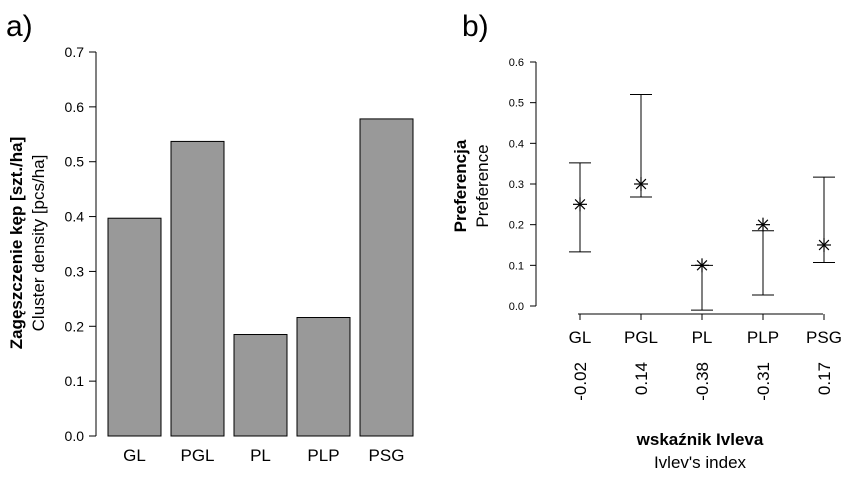 Image resolution: width=844 pixels, height=479 pixels. I want to click on ivlev-index-value: 0.14, so click(641, 378).